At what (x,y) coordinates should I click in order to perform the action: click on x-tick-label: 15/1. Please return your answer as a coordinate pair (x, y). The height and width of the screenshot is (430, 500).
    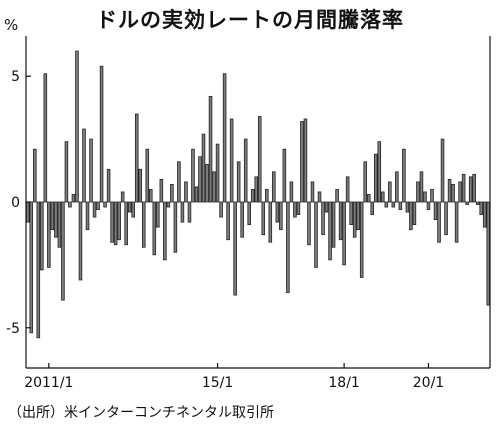
    Looking at the image, I should click on (217, 383).